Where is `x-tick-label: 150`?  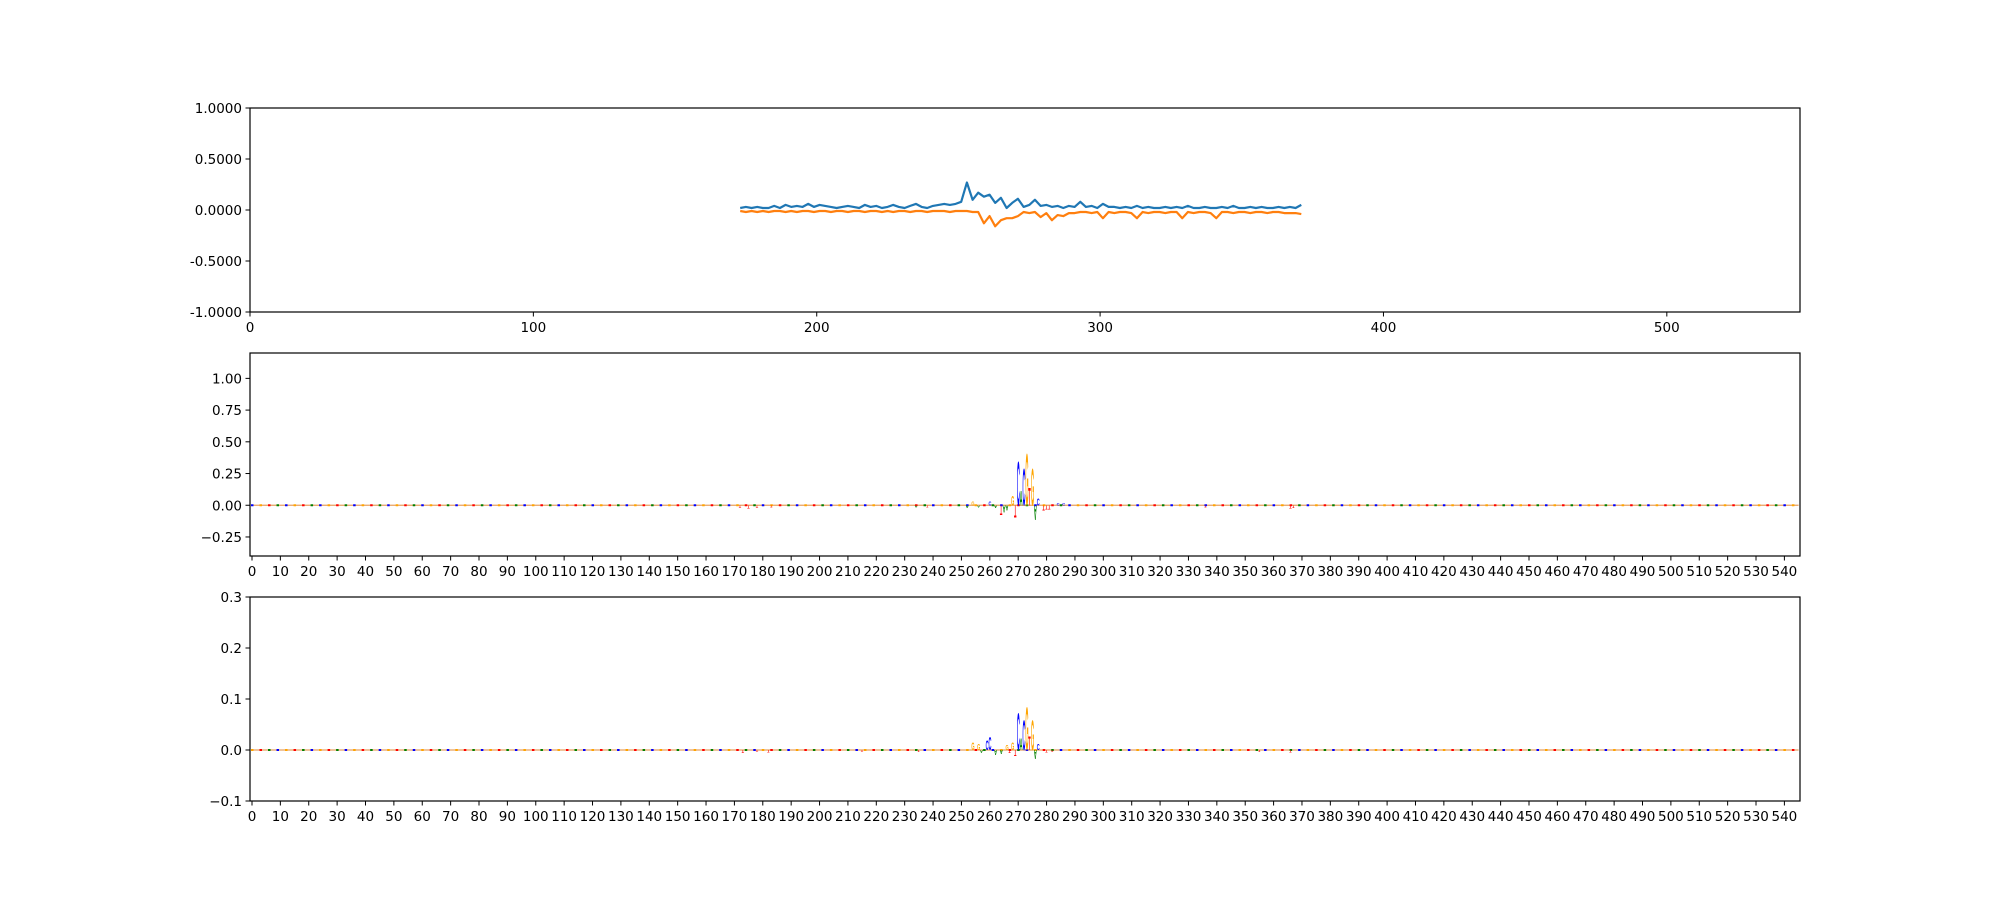
x-tick-label: 150 is located at coordinates (678, 817).